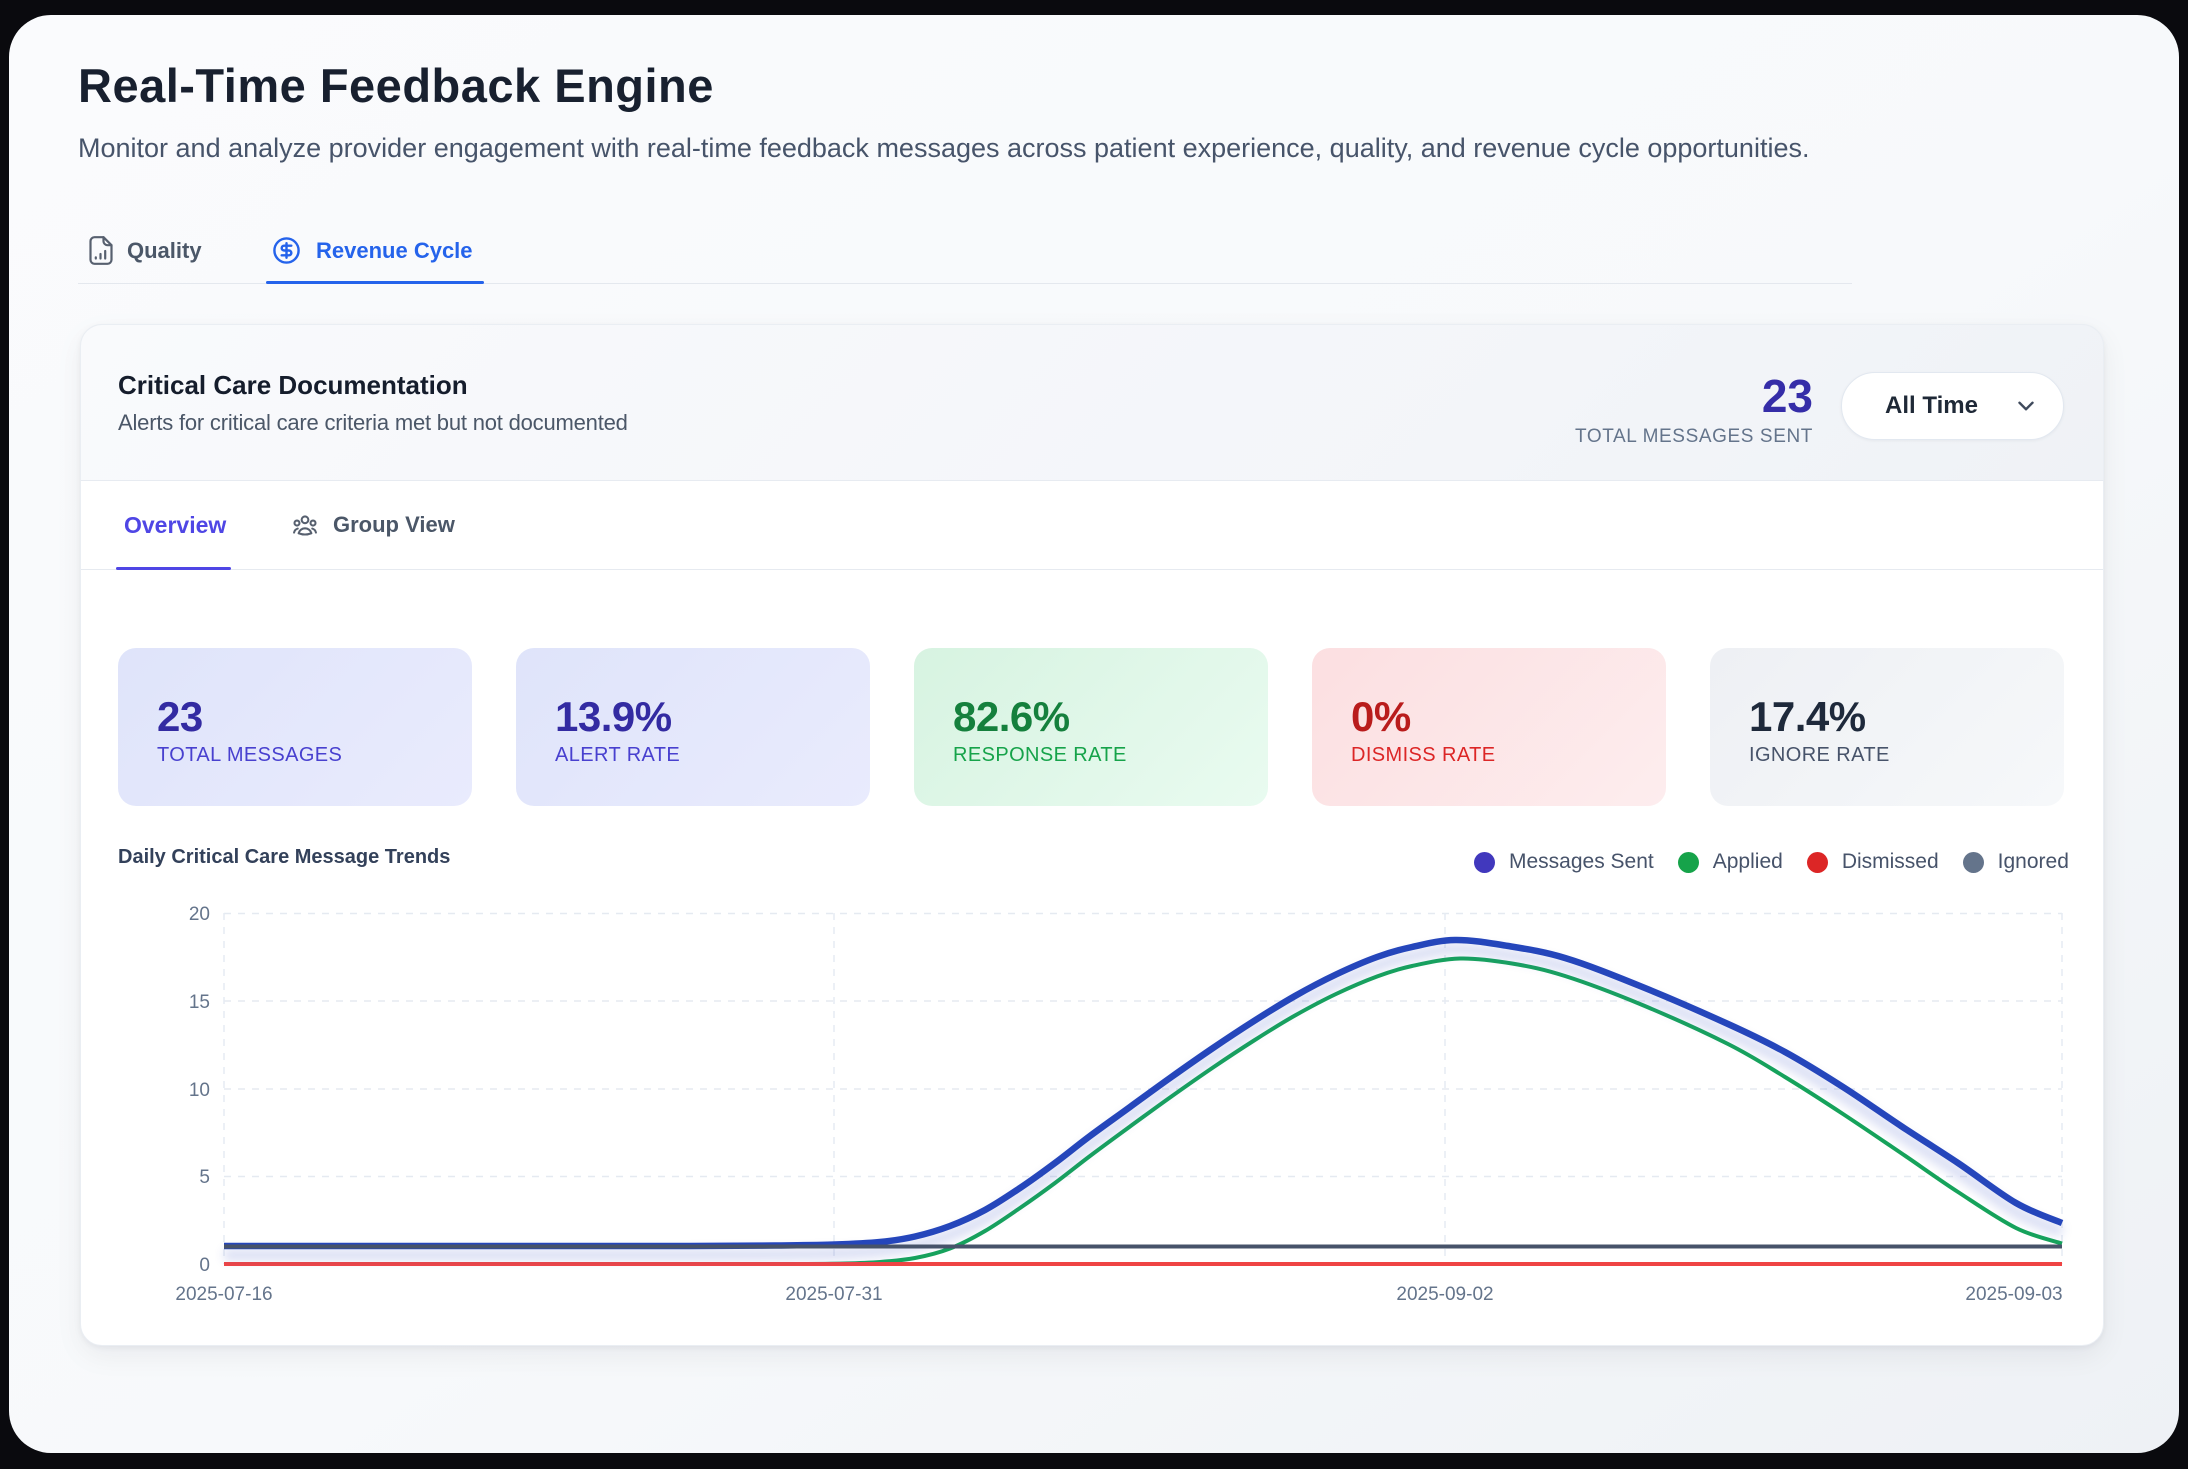 The height and width of the screenshot is (1469, 2188). I want to click on svg-text: 15, so click(199, 1002).